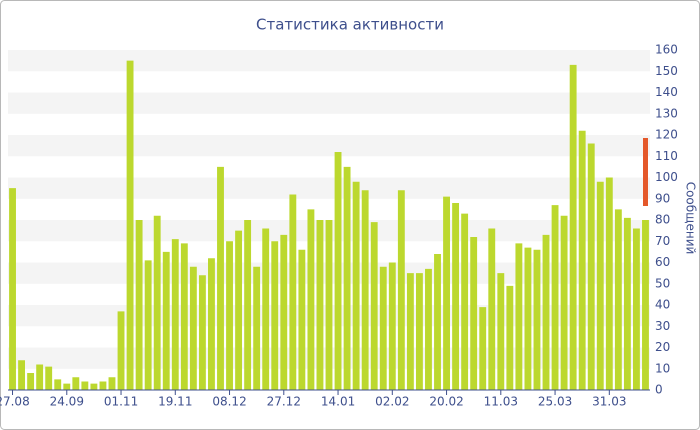 Image resolution: width=700 pixels, height=430 pixels. I want to click on scroll-indicator, so click(645, 172).